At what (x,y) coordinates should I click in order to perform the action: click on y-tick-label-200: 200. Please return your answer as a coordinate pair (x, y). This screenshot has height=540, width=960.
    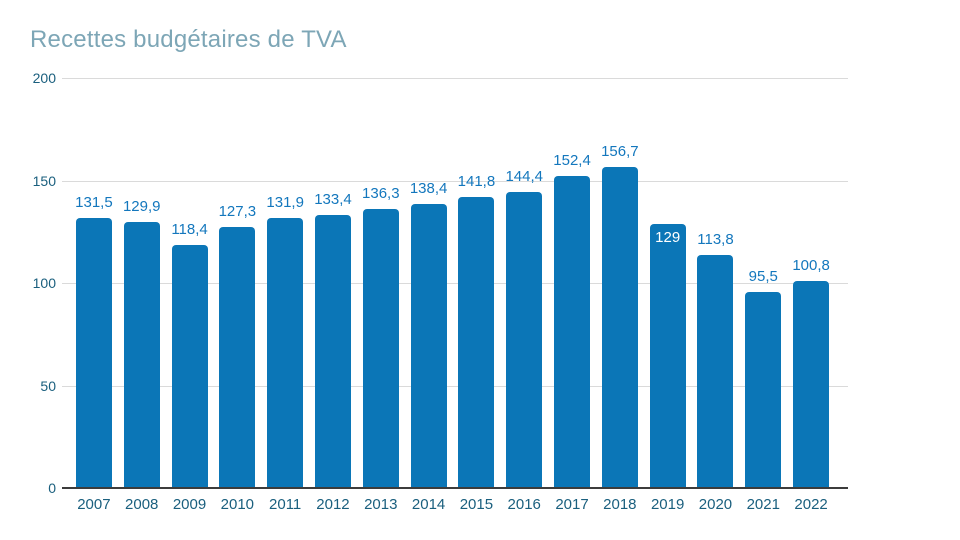
    Looking at the image, I should click on (44, 78).